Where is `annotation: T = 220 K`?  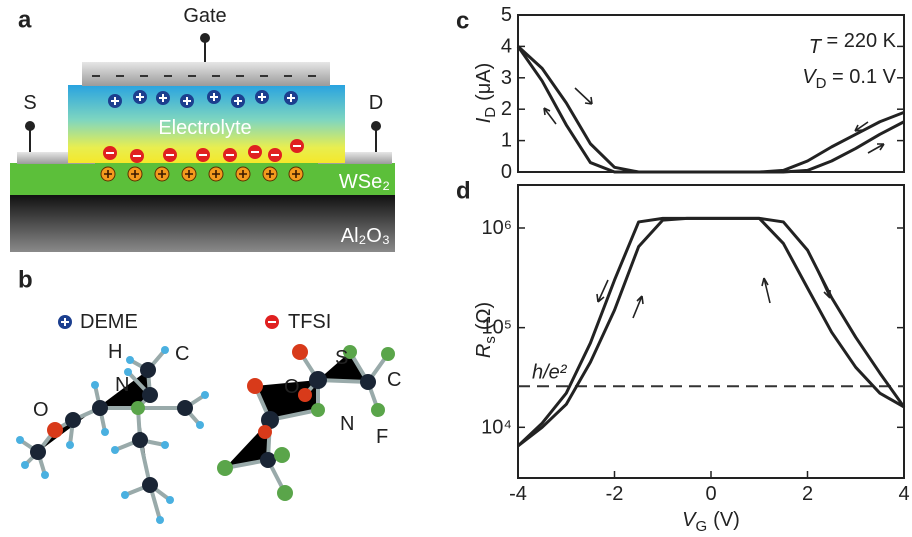 annotation: T = 220 K is located at coordinates (853, 44).